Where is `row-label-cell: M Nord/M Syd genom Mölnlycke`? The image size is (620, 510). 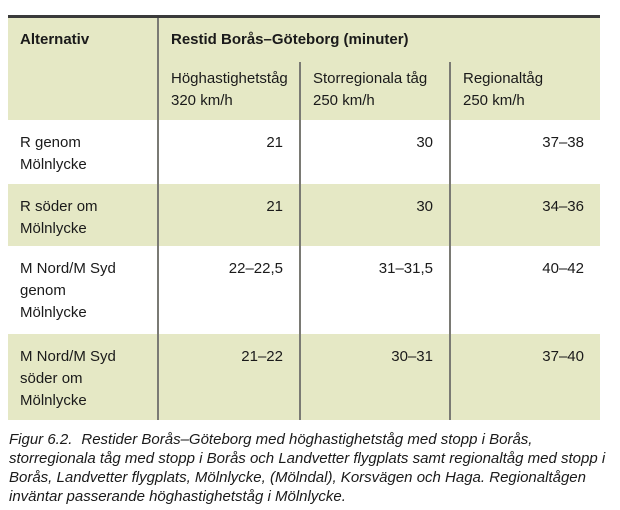
row-label-cell: M Nord/M Syd genom Mölnlycke is located at coordinates (83, 289).